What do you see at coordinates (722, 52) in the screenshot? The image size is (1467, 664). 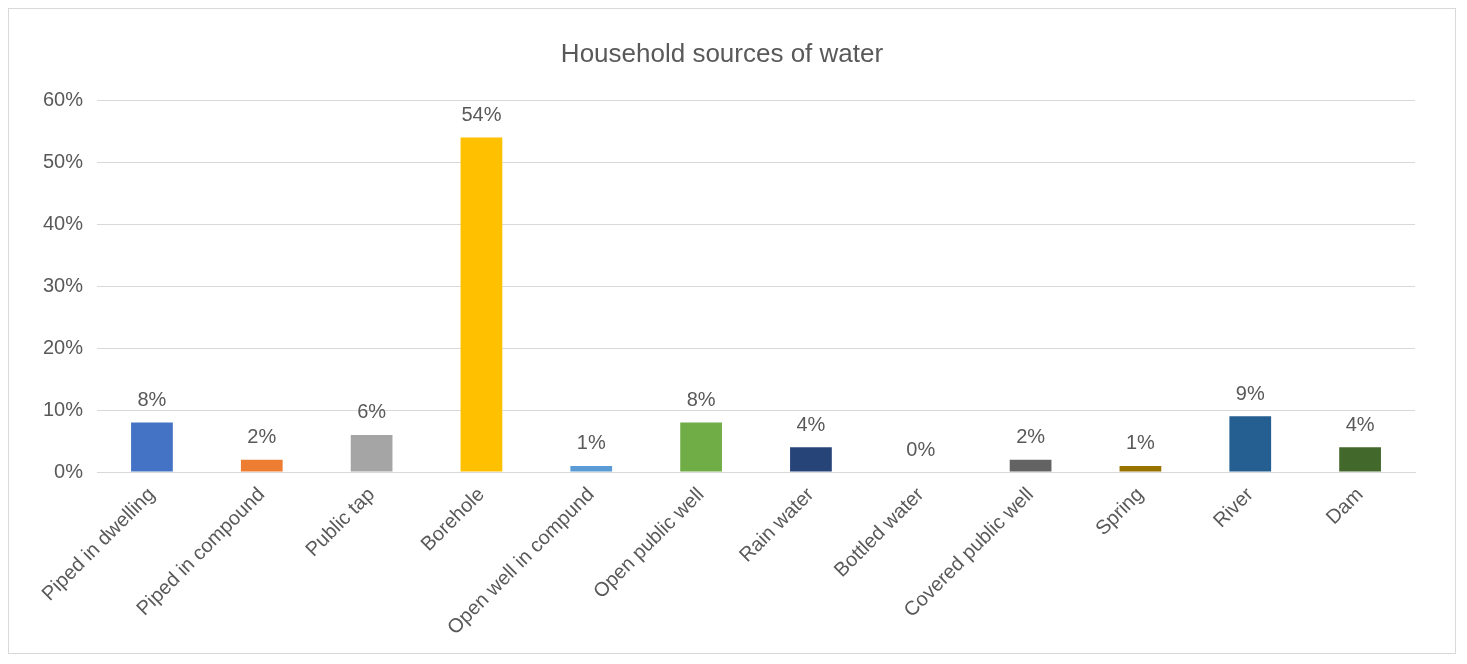 I see `chart-title: Household sources of water` at bounding box center [722, 52].